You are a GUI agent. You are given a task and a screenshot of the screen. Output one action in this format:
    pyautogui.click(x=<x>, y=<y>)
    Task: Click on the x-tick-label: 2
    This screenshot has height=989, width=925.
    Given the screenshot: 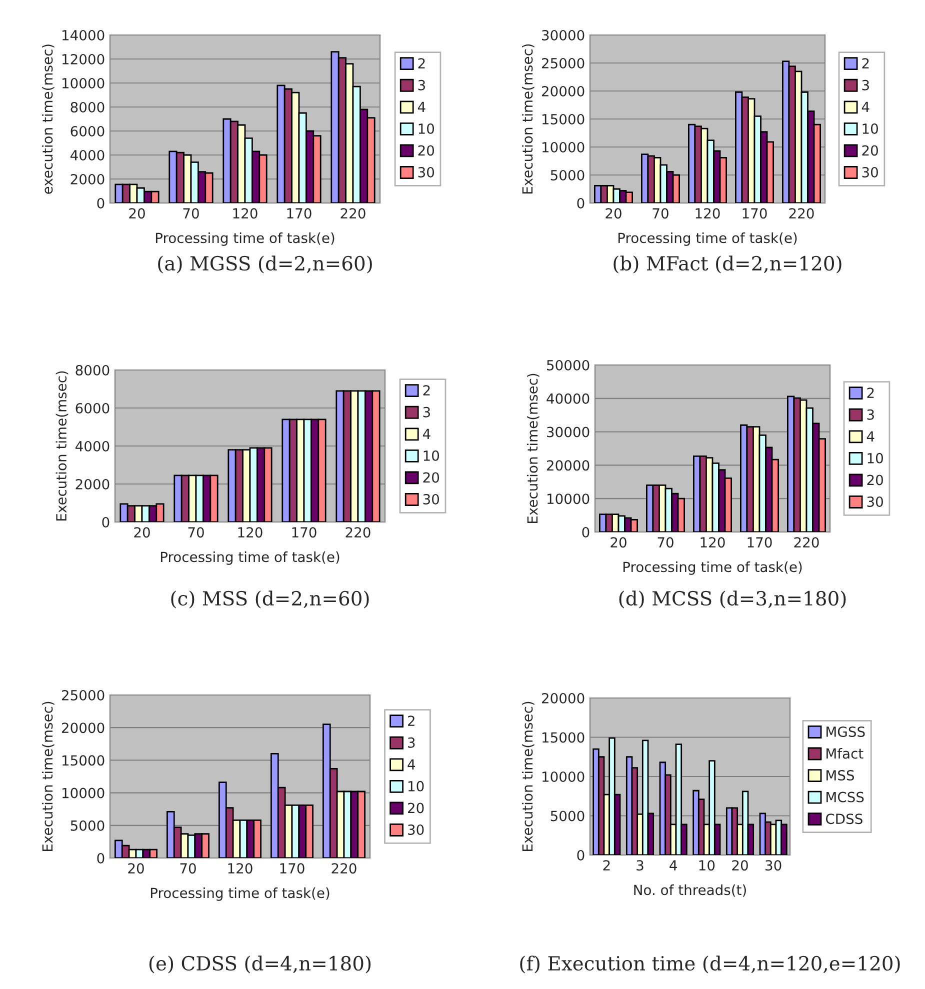 What is the action you would take?
    pyautogui.click(x=606, y=865)
    